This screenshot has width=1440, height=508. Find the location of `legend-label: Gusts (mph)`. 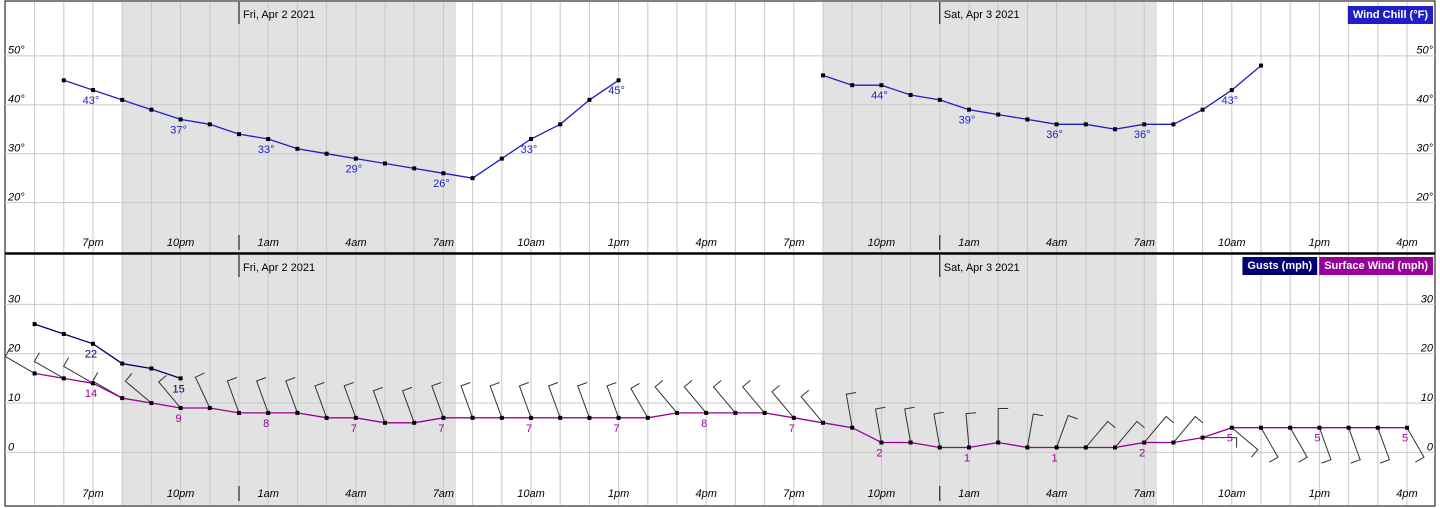

legend-label: Gusts (mph) is located at coordinates (1279, 266).